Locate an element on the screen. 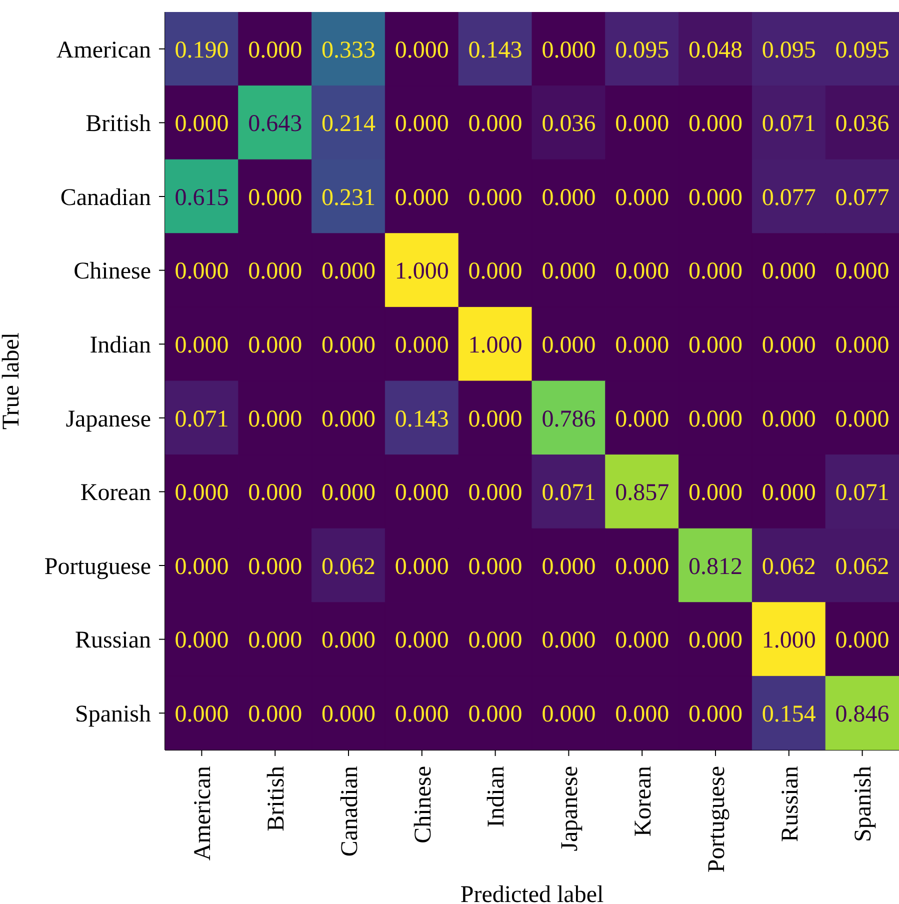  data-label: 0.190 is located at coordinates (201, 50).